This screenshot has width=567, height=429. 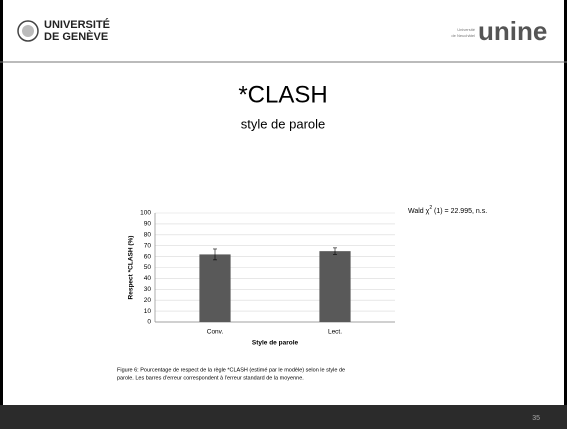 I want to click on y-tick-label: 100, so click(x=145, y=213).